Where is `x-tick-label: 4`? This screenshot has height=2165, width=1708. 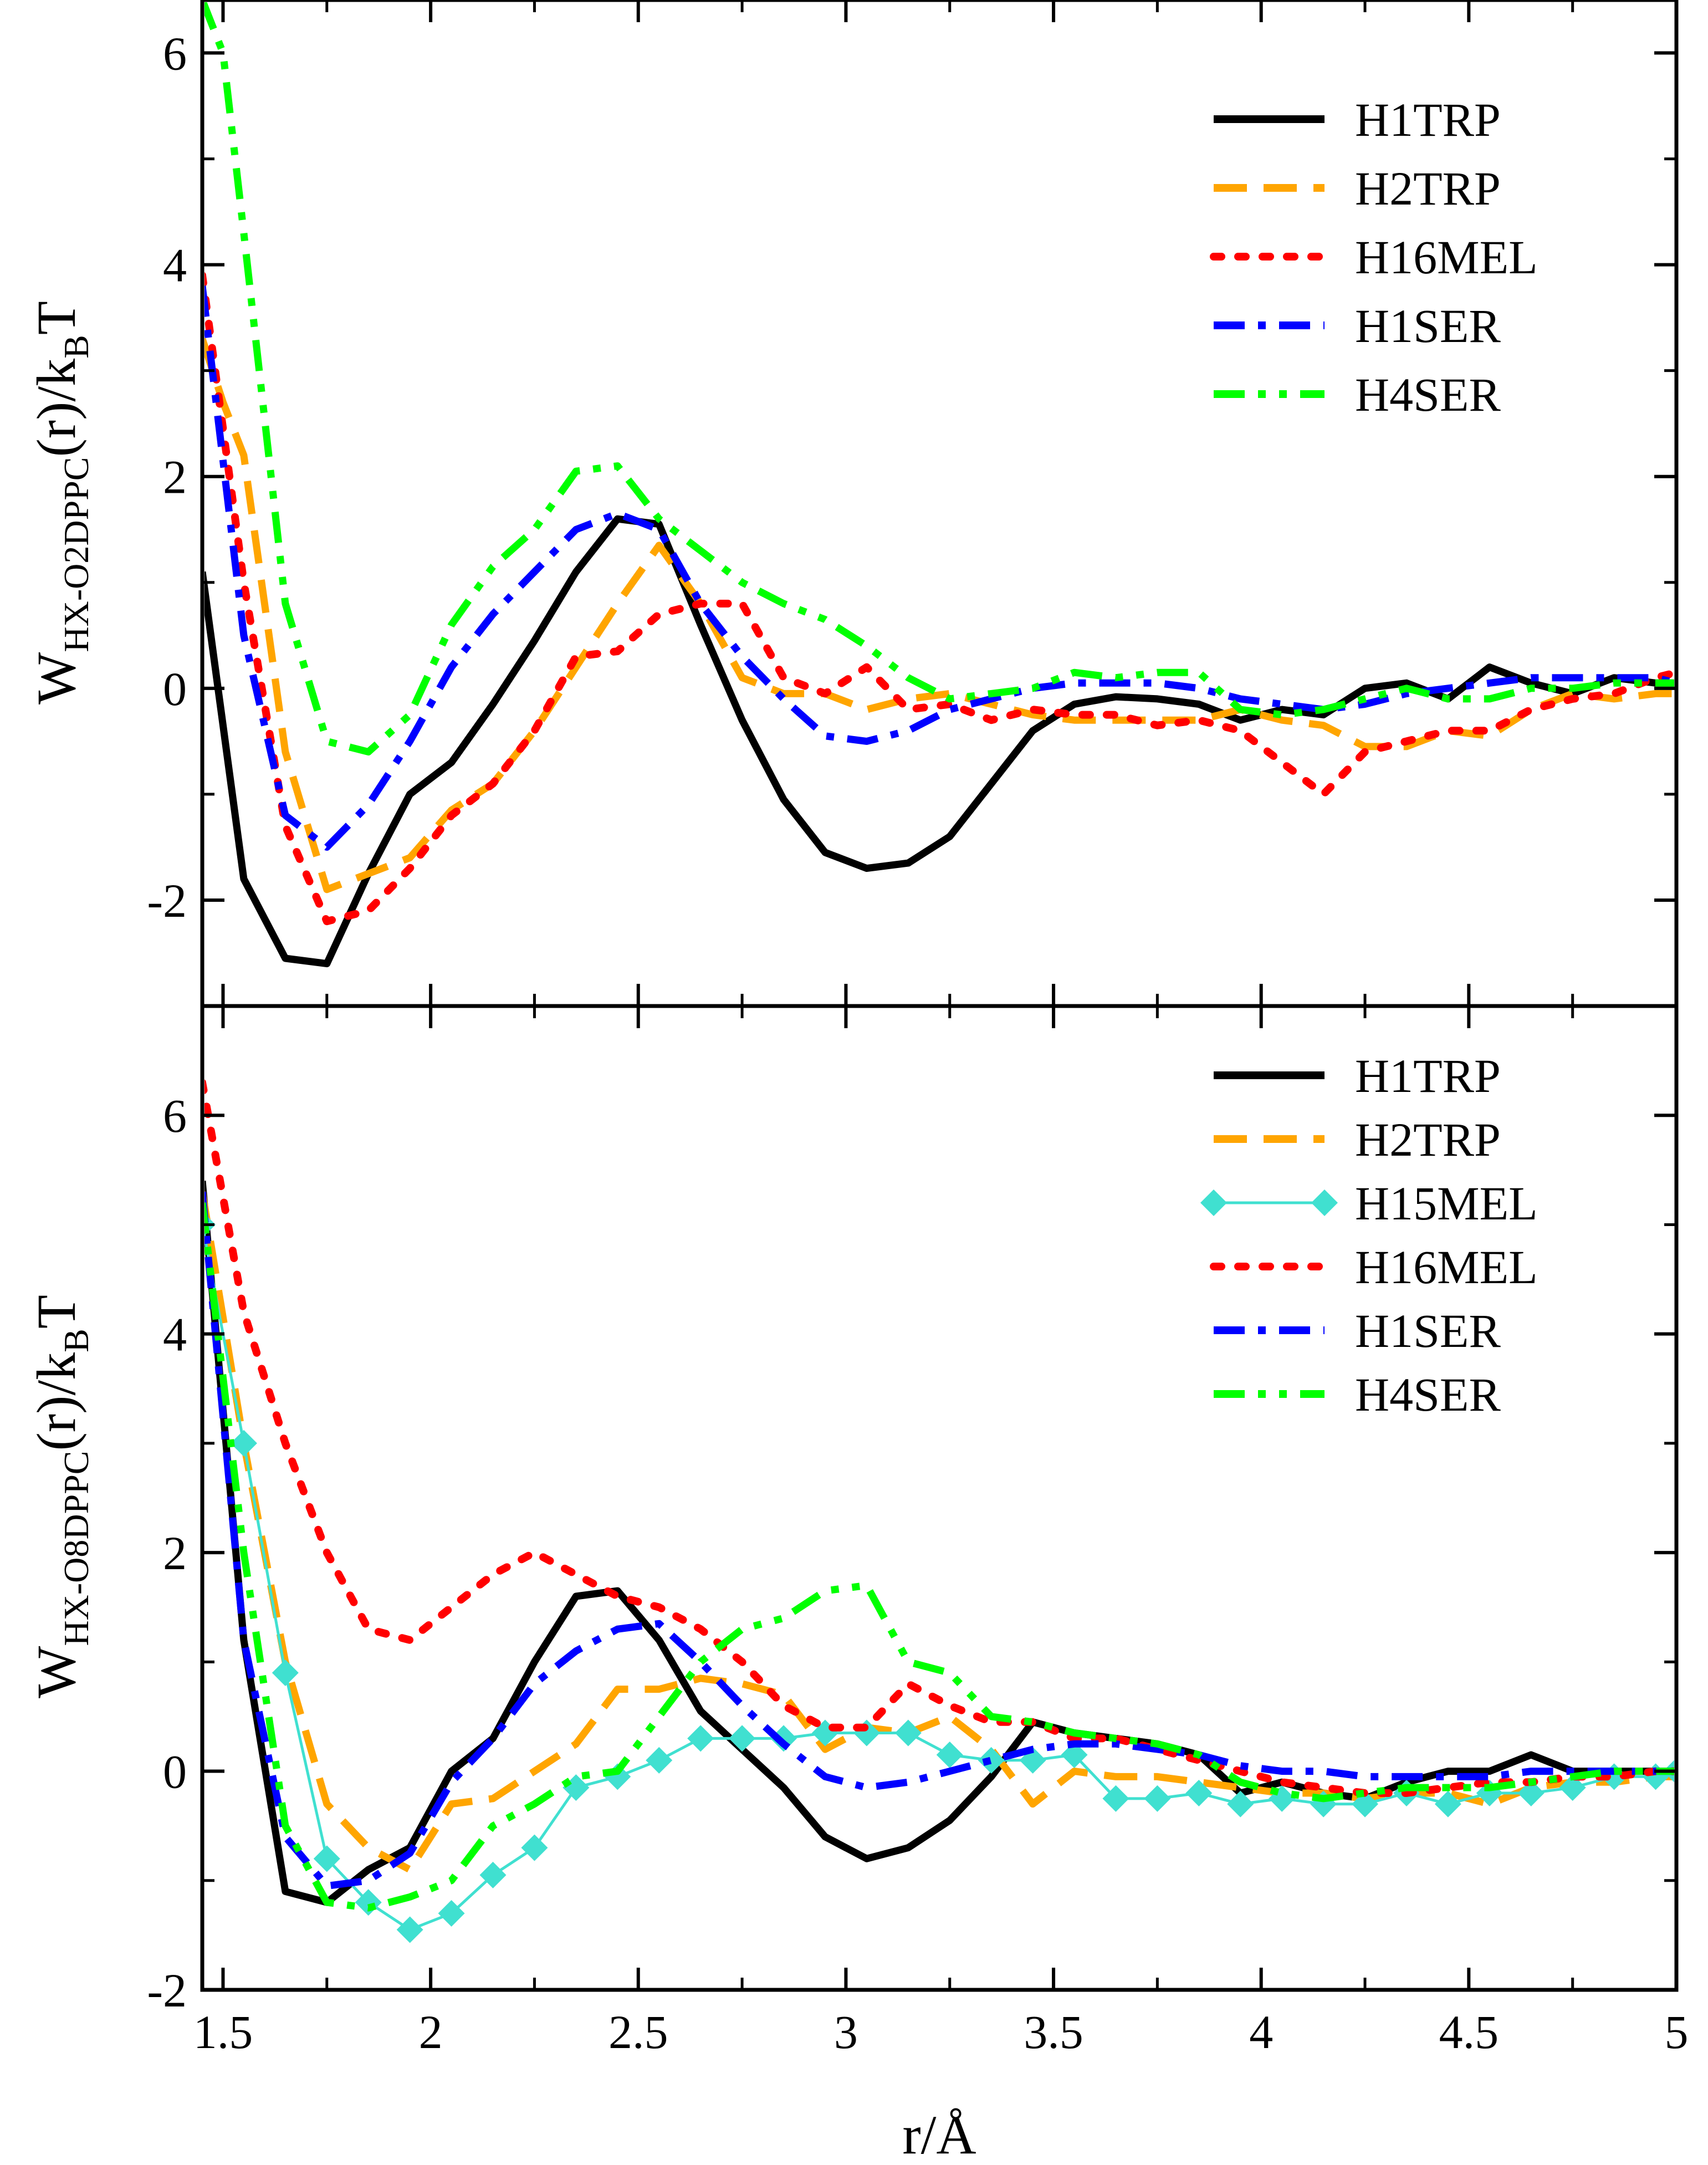
x-tick-label: 4 is located at coordinates (1261, 2032).